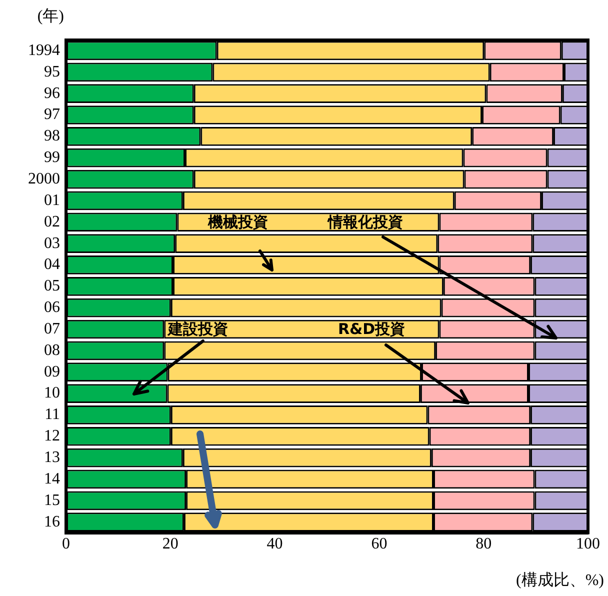  What do you see at coordinates (484, 544) in the screenshot?
I see `x-tick-label: 80` at bounding box center [484, 544].